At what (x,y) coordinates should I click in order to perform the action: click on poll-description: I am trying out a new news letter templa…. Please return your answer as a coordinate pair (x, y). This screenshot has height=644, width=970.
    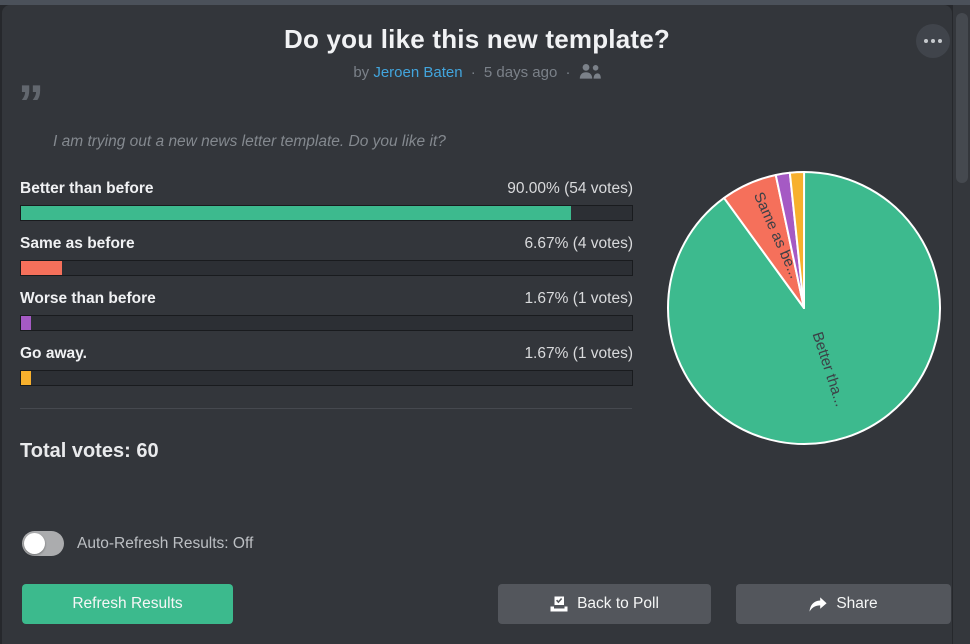
    Looking at the image, I should click on (249, 141).